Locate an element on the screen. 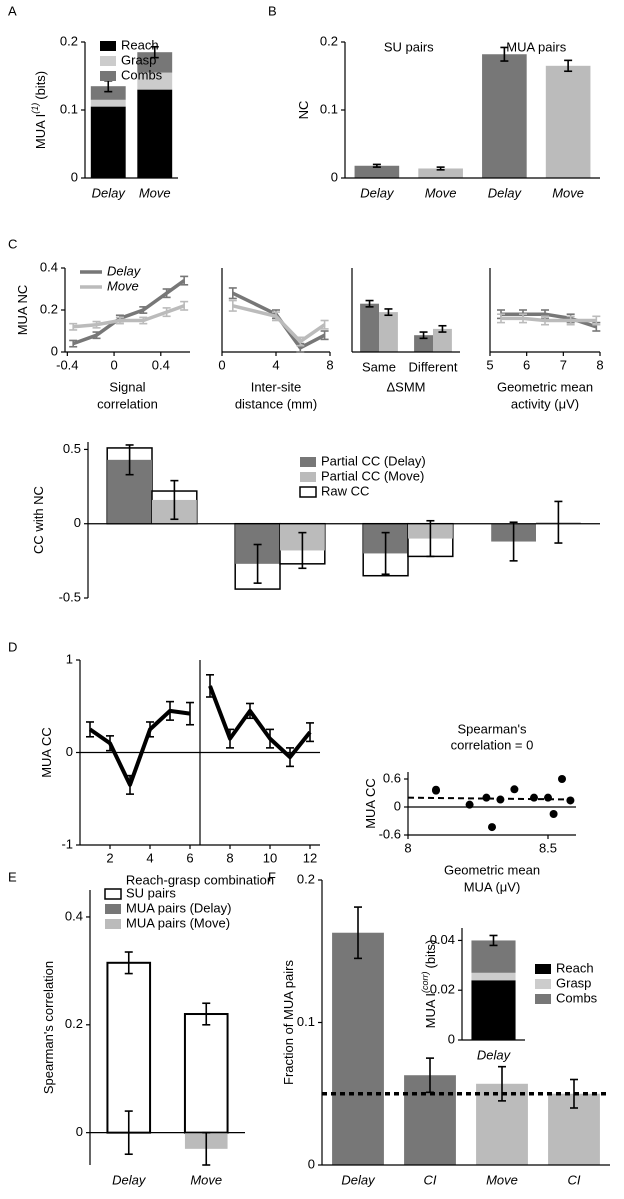 This screenshot has width=624, height=1199. x-axis-label: distance (mm) is located at coordinates (276, 403).